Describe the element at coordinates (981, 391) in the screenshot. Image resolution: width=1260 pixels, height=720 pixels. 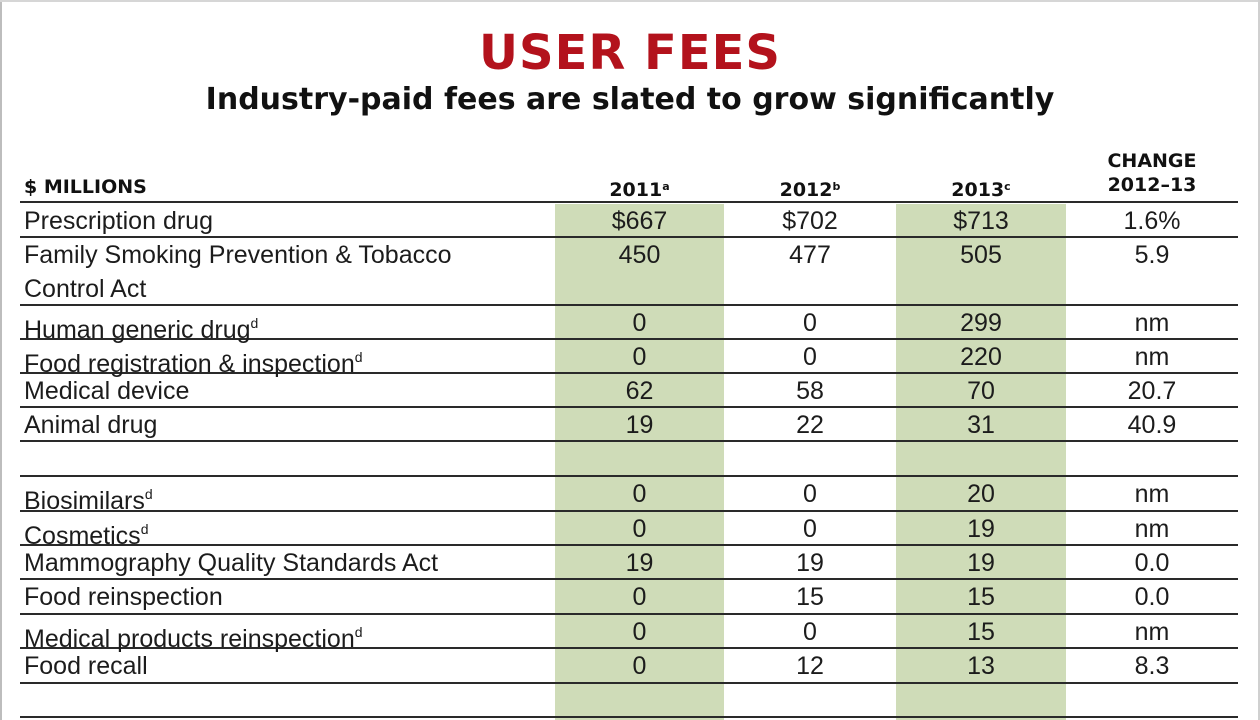
I see `cell-2013: 70` at that location.